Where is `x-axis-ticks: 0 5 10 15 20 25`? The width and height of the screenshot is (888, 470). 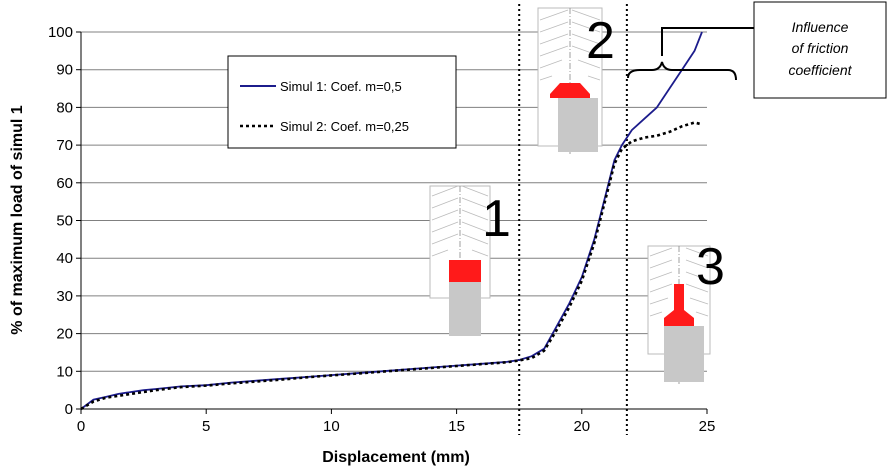
x-axis-ticks: 0 5 10 15 20 25 is located at coordinates (396, 422).